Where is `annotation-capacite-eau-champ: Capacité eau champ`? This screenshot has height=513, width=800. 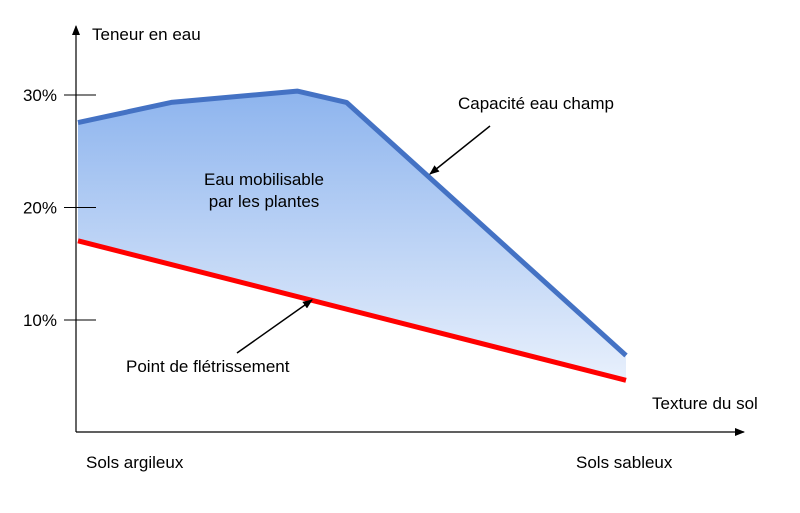
annotation-capacite-eau-champ: Capacité eau champ is located at coordinates (536, 103).